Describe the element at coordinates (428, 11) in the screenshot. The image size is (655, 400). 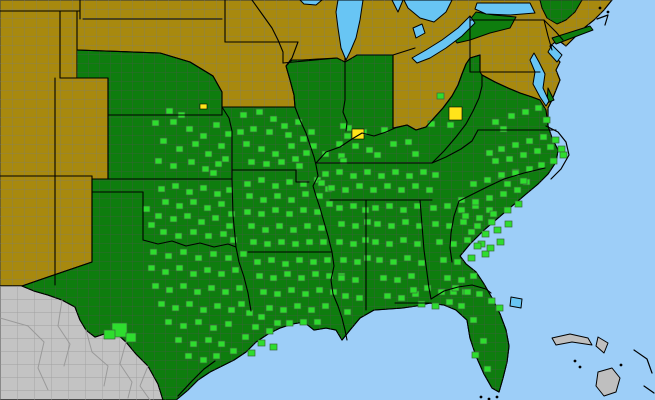
I see `lake-huron` at that location.